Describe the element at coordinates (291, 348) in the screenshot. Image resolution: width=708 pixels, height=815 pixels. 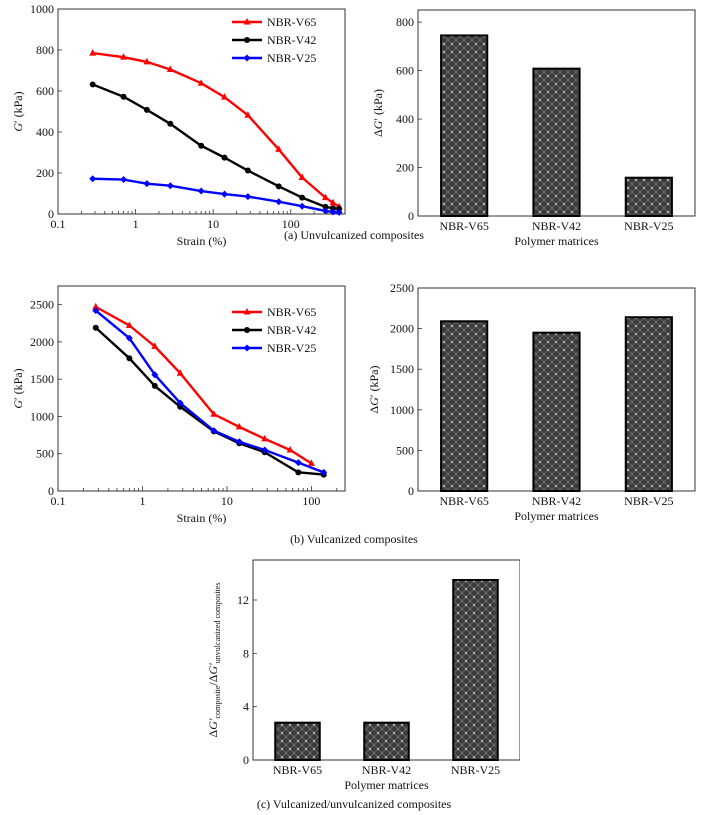
I see `legend-label-nbr-v25: NBR-V25` at that location.